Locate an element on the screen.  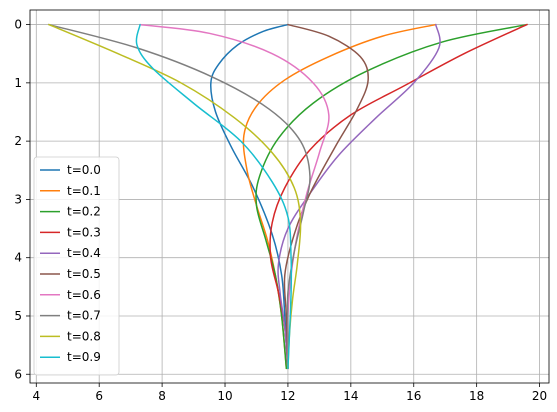
legend-label-9: t=0.9 is located at coordinates (84, 357).